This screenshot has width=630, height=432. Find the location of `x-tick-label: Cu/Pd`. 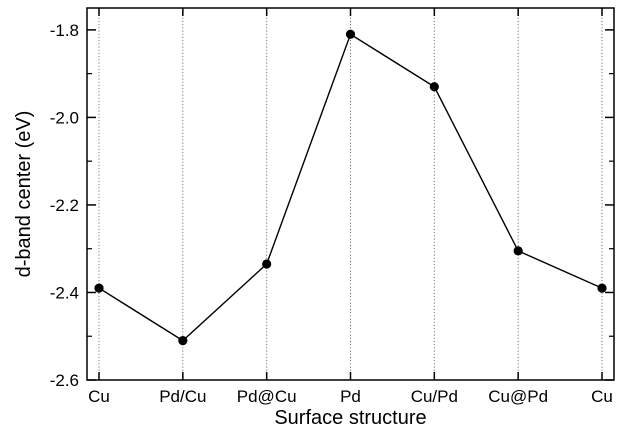

x-tick-label: Cu/Pd is located at coordinates (434, 396).